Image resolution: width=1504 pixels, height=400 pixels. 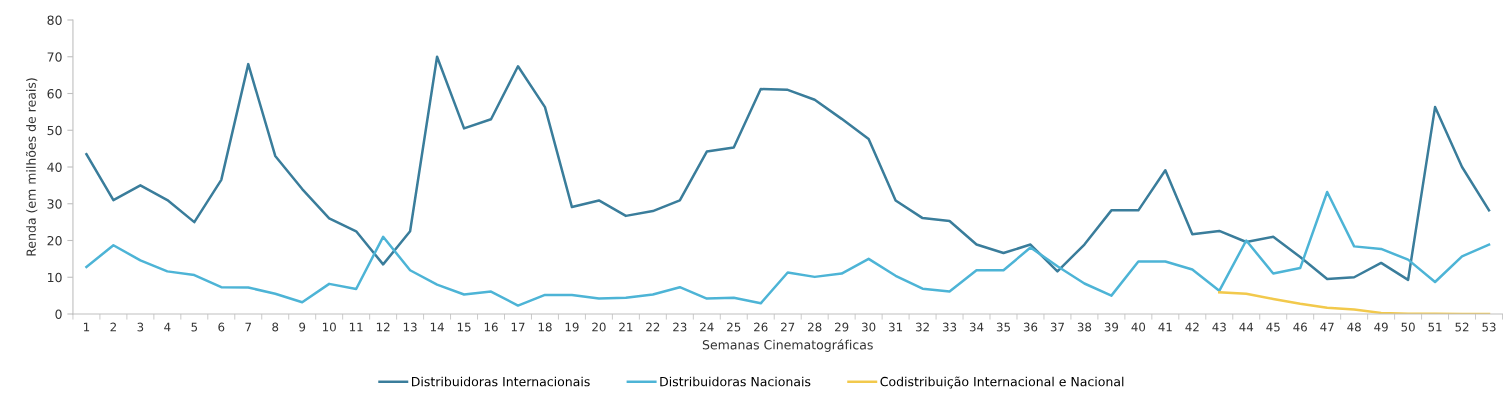 I want to click on y-axis-title: Renda (em milhões de reais), so click(x=31, y=167).